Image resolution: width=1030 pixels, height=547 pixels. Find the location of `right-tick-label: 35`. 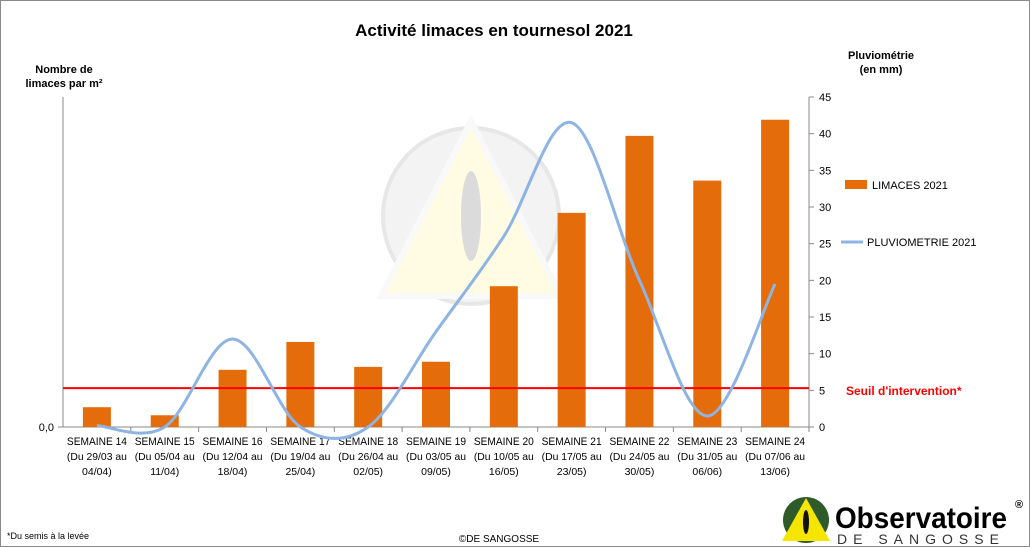

right-tick-label: 35 is located at coordinates (825, 171).